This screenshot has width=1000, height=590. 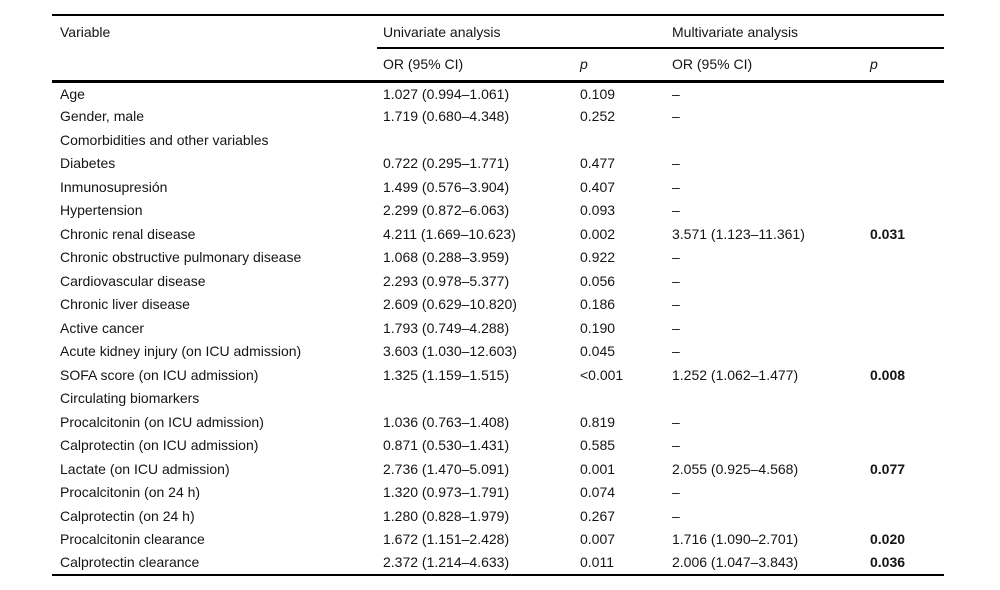 I want to click on variable-cell: Calprotectin (on ICU admission), so click(x=159, y=445).